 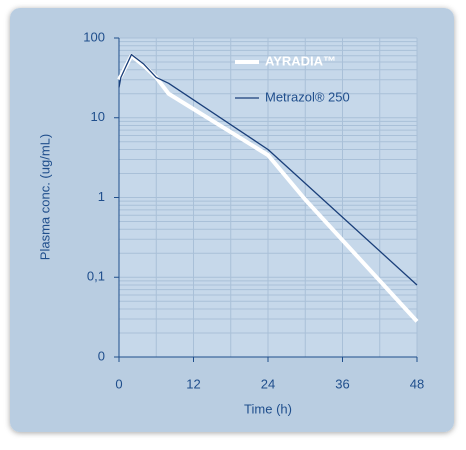 What do you see at coordinates (96, 276) in the screenshot?
I see `y-tick-label: 0,1` at bounding box center [96, 276].